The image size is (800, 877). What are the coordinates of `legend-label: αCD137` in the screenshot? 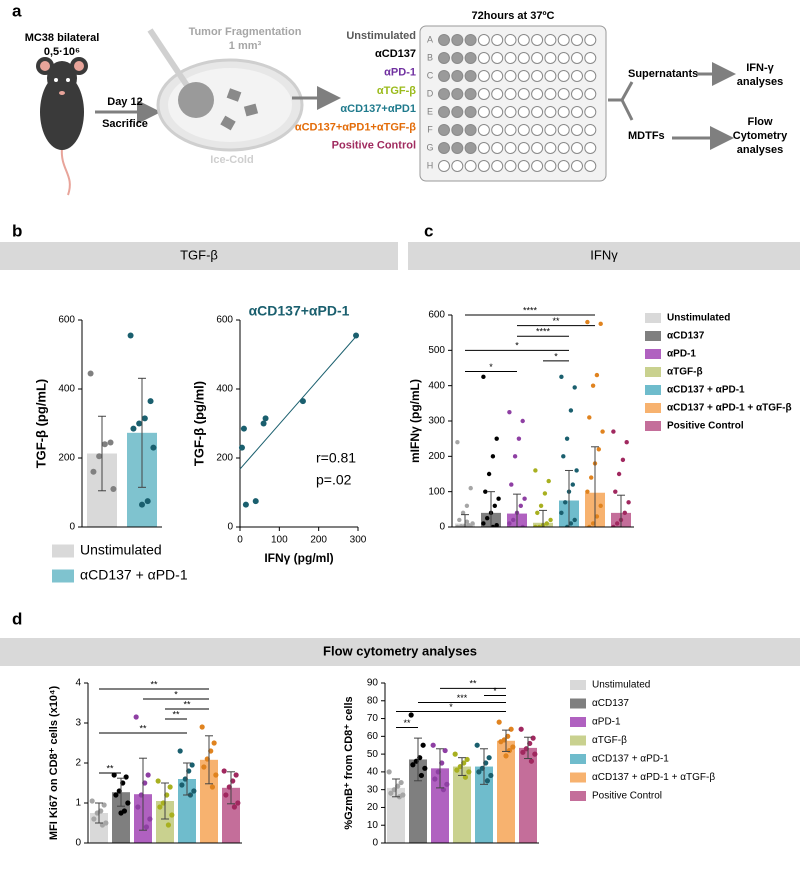 It's located at (610, 703).